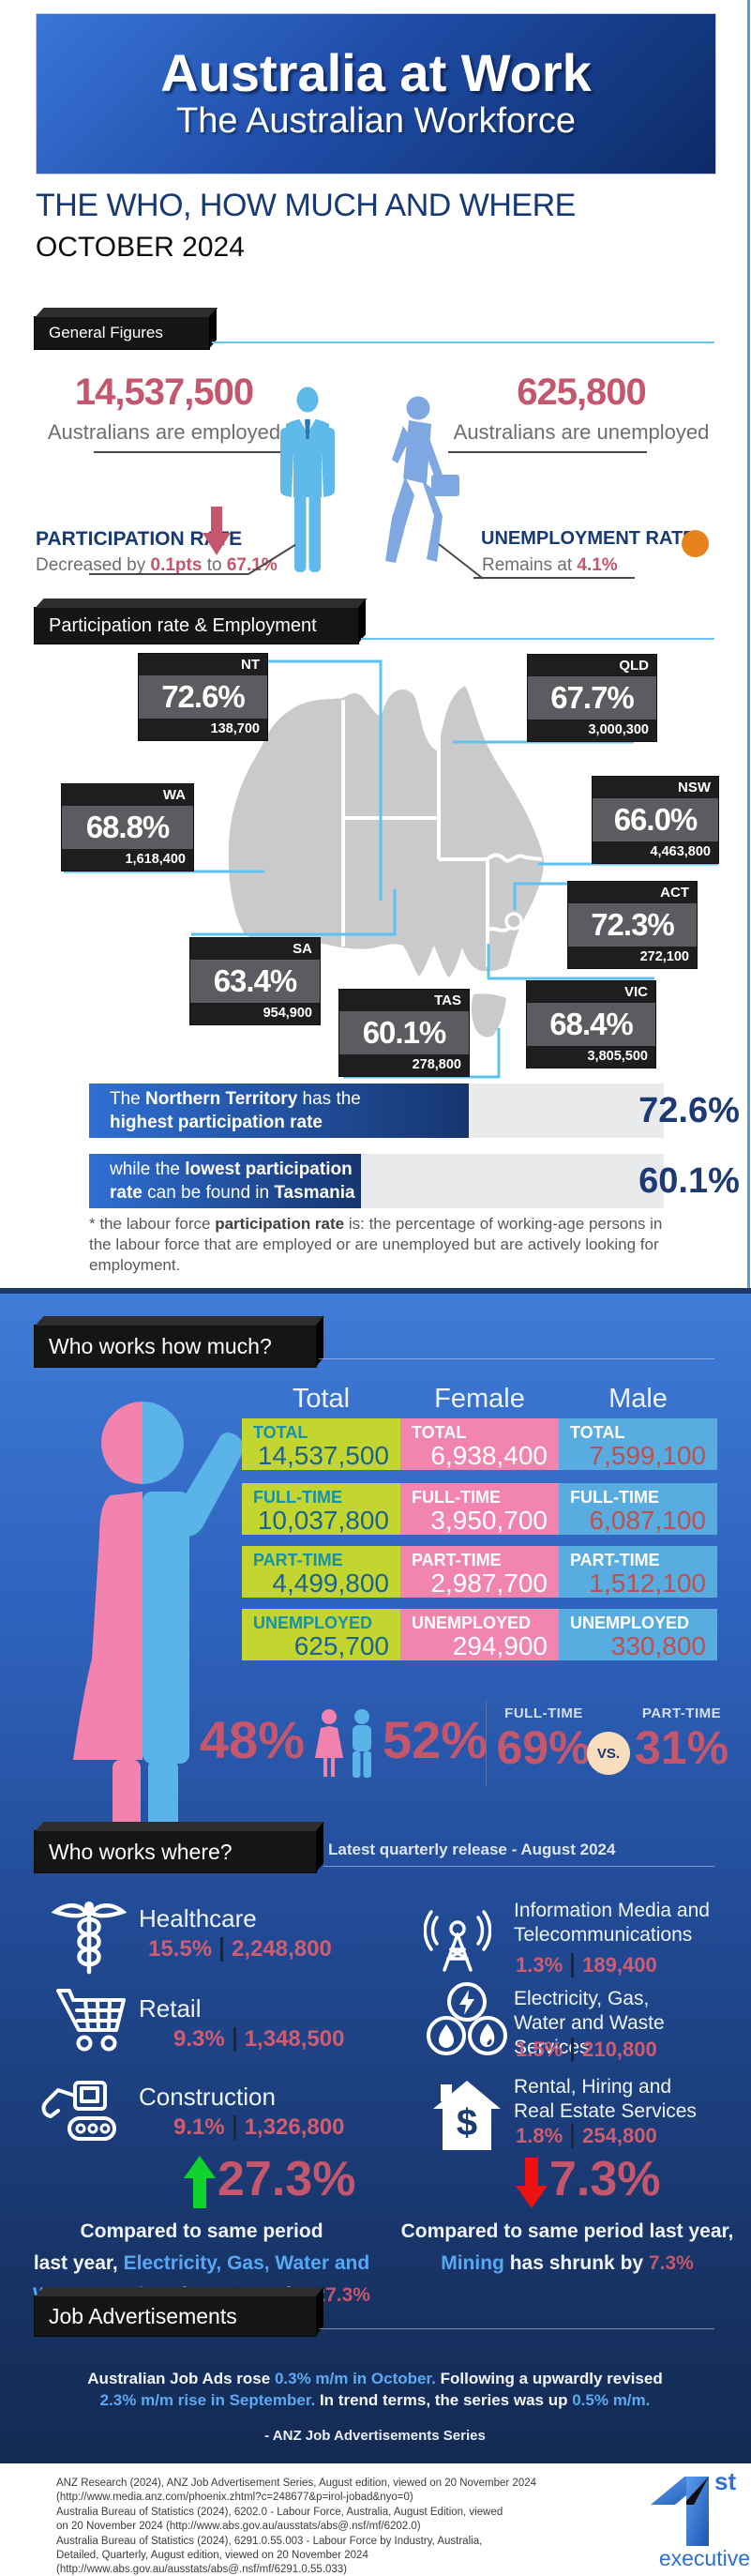 The width and height of the screenshot is (751, 2576). I want to click on arrow-up-green-icon, so click(200, 2182).